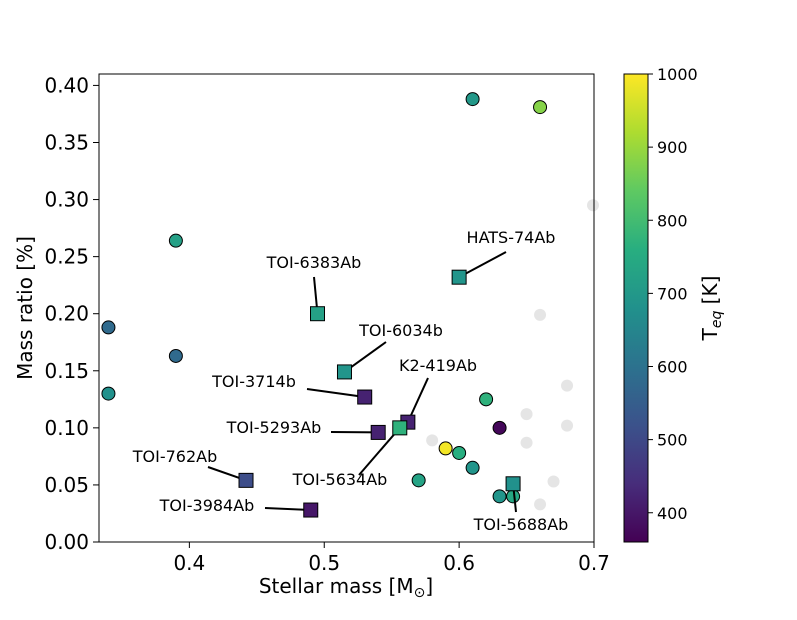 The image size is (797, 620). Describe the element at coordinates (66, 485) in the screenshot. I see `y-tick-label: 0.05` at that location.